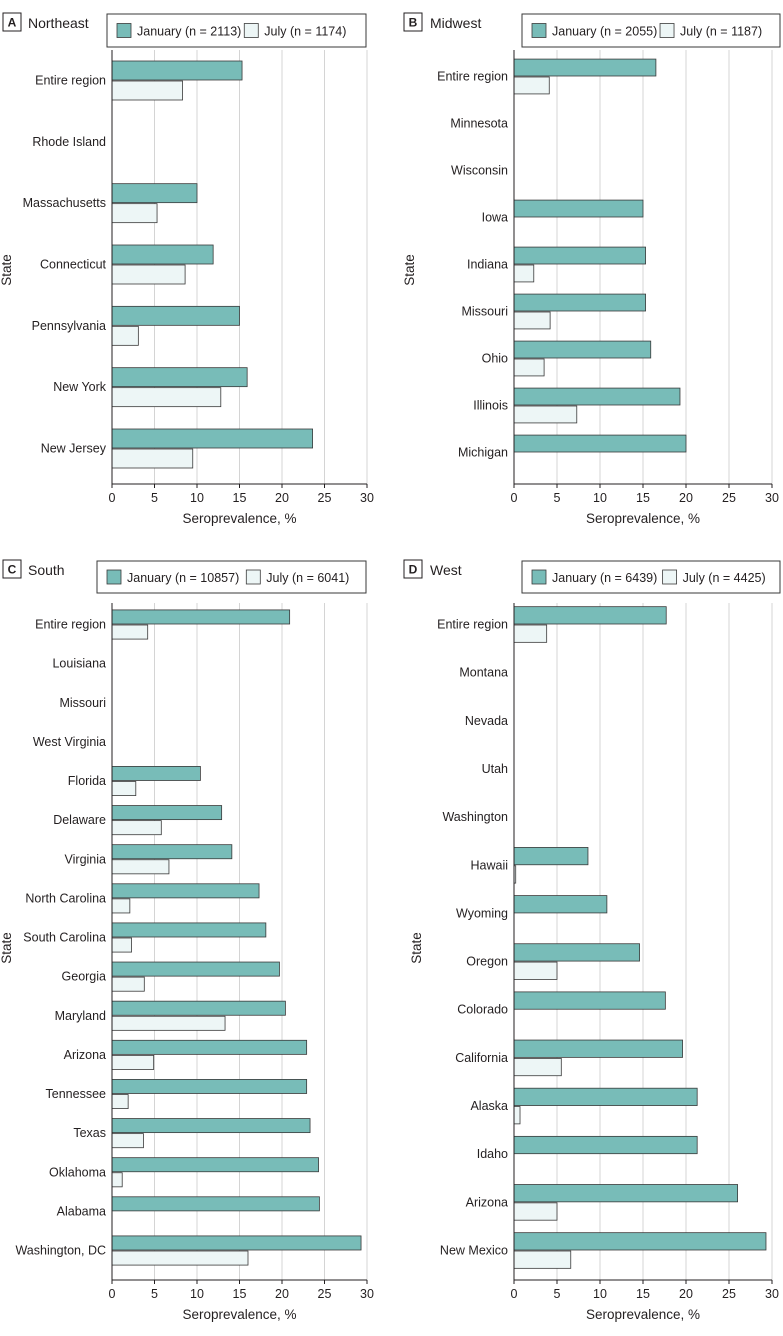 This screenshot has width=783, height=1336. Describe the element at coordinates (307, 578) in the screenshot. I see `legend-label-july: July (n = 6041)` at that location.